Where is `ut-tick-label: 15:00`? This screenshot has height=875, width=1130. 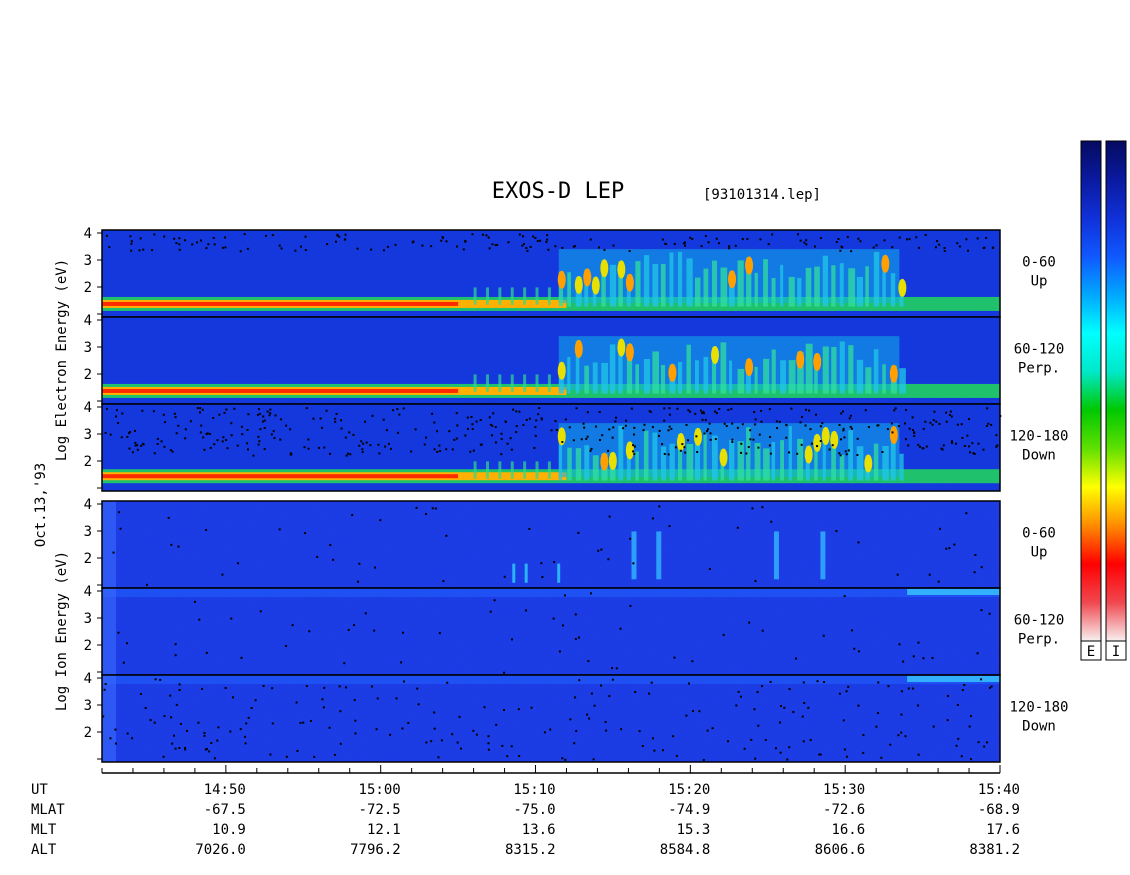 ut-tick-label: 15:00 is located at coordinates (380, 790).